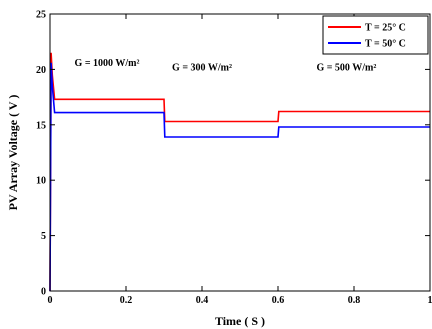 This screenshot has width=432, height=329. I want to click on irradiance-annotation-3: G = 500 W/m², so click(346, 68).